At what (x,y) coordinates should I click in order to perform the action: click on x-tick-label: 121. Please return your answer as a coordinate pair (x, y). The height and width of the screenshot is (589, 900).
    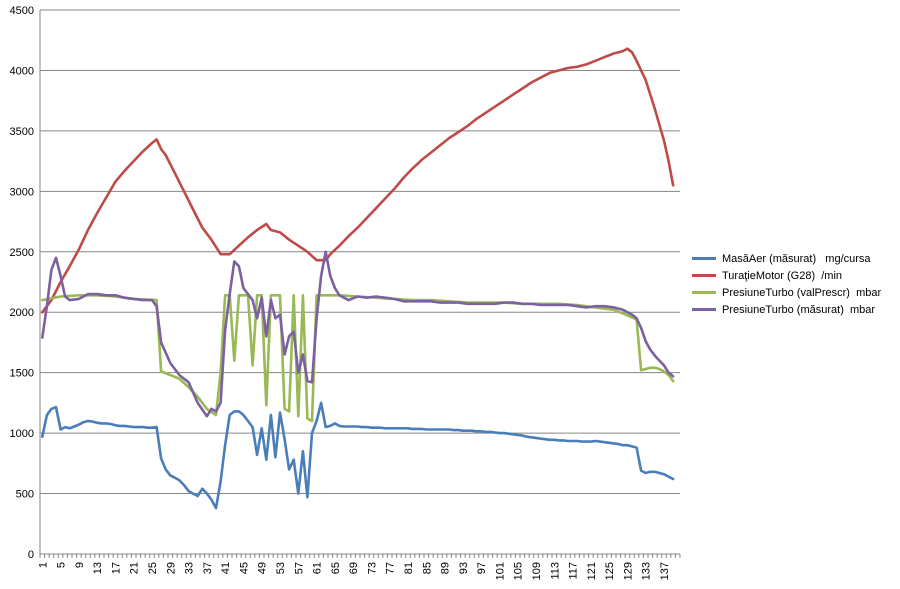
    Looking at the image, I should click on (592, 571).